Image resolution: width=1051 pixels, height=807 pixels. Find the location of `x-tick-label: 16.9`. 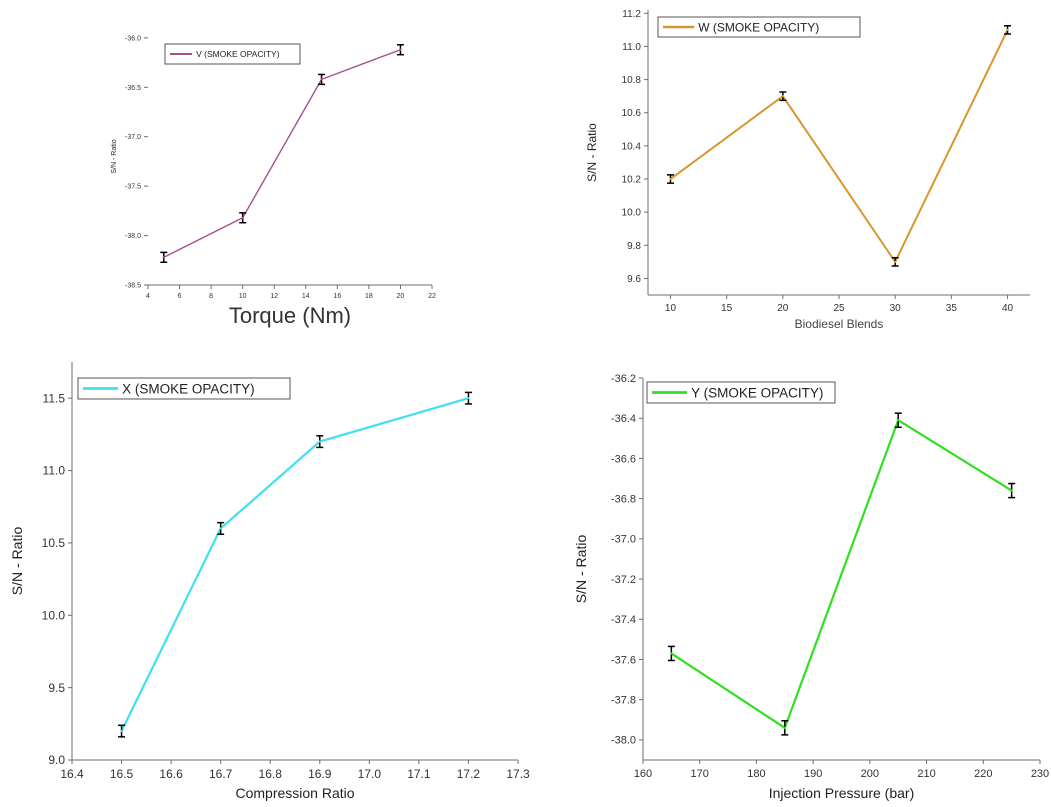

x-tick-label: 16.9 is located at coordinates (320, 774).